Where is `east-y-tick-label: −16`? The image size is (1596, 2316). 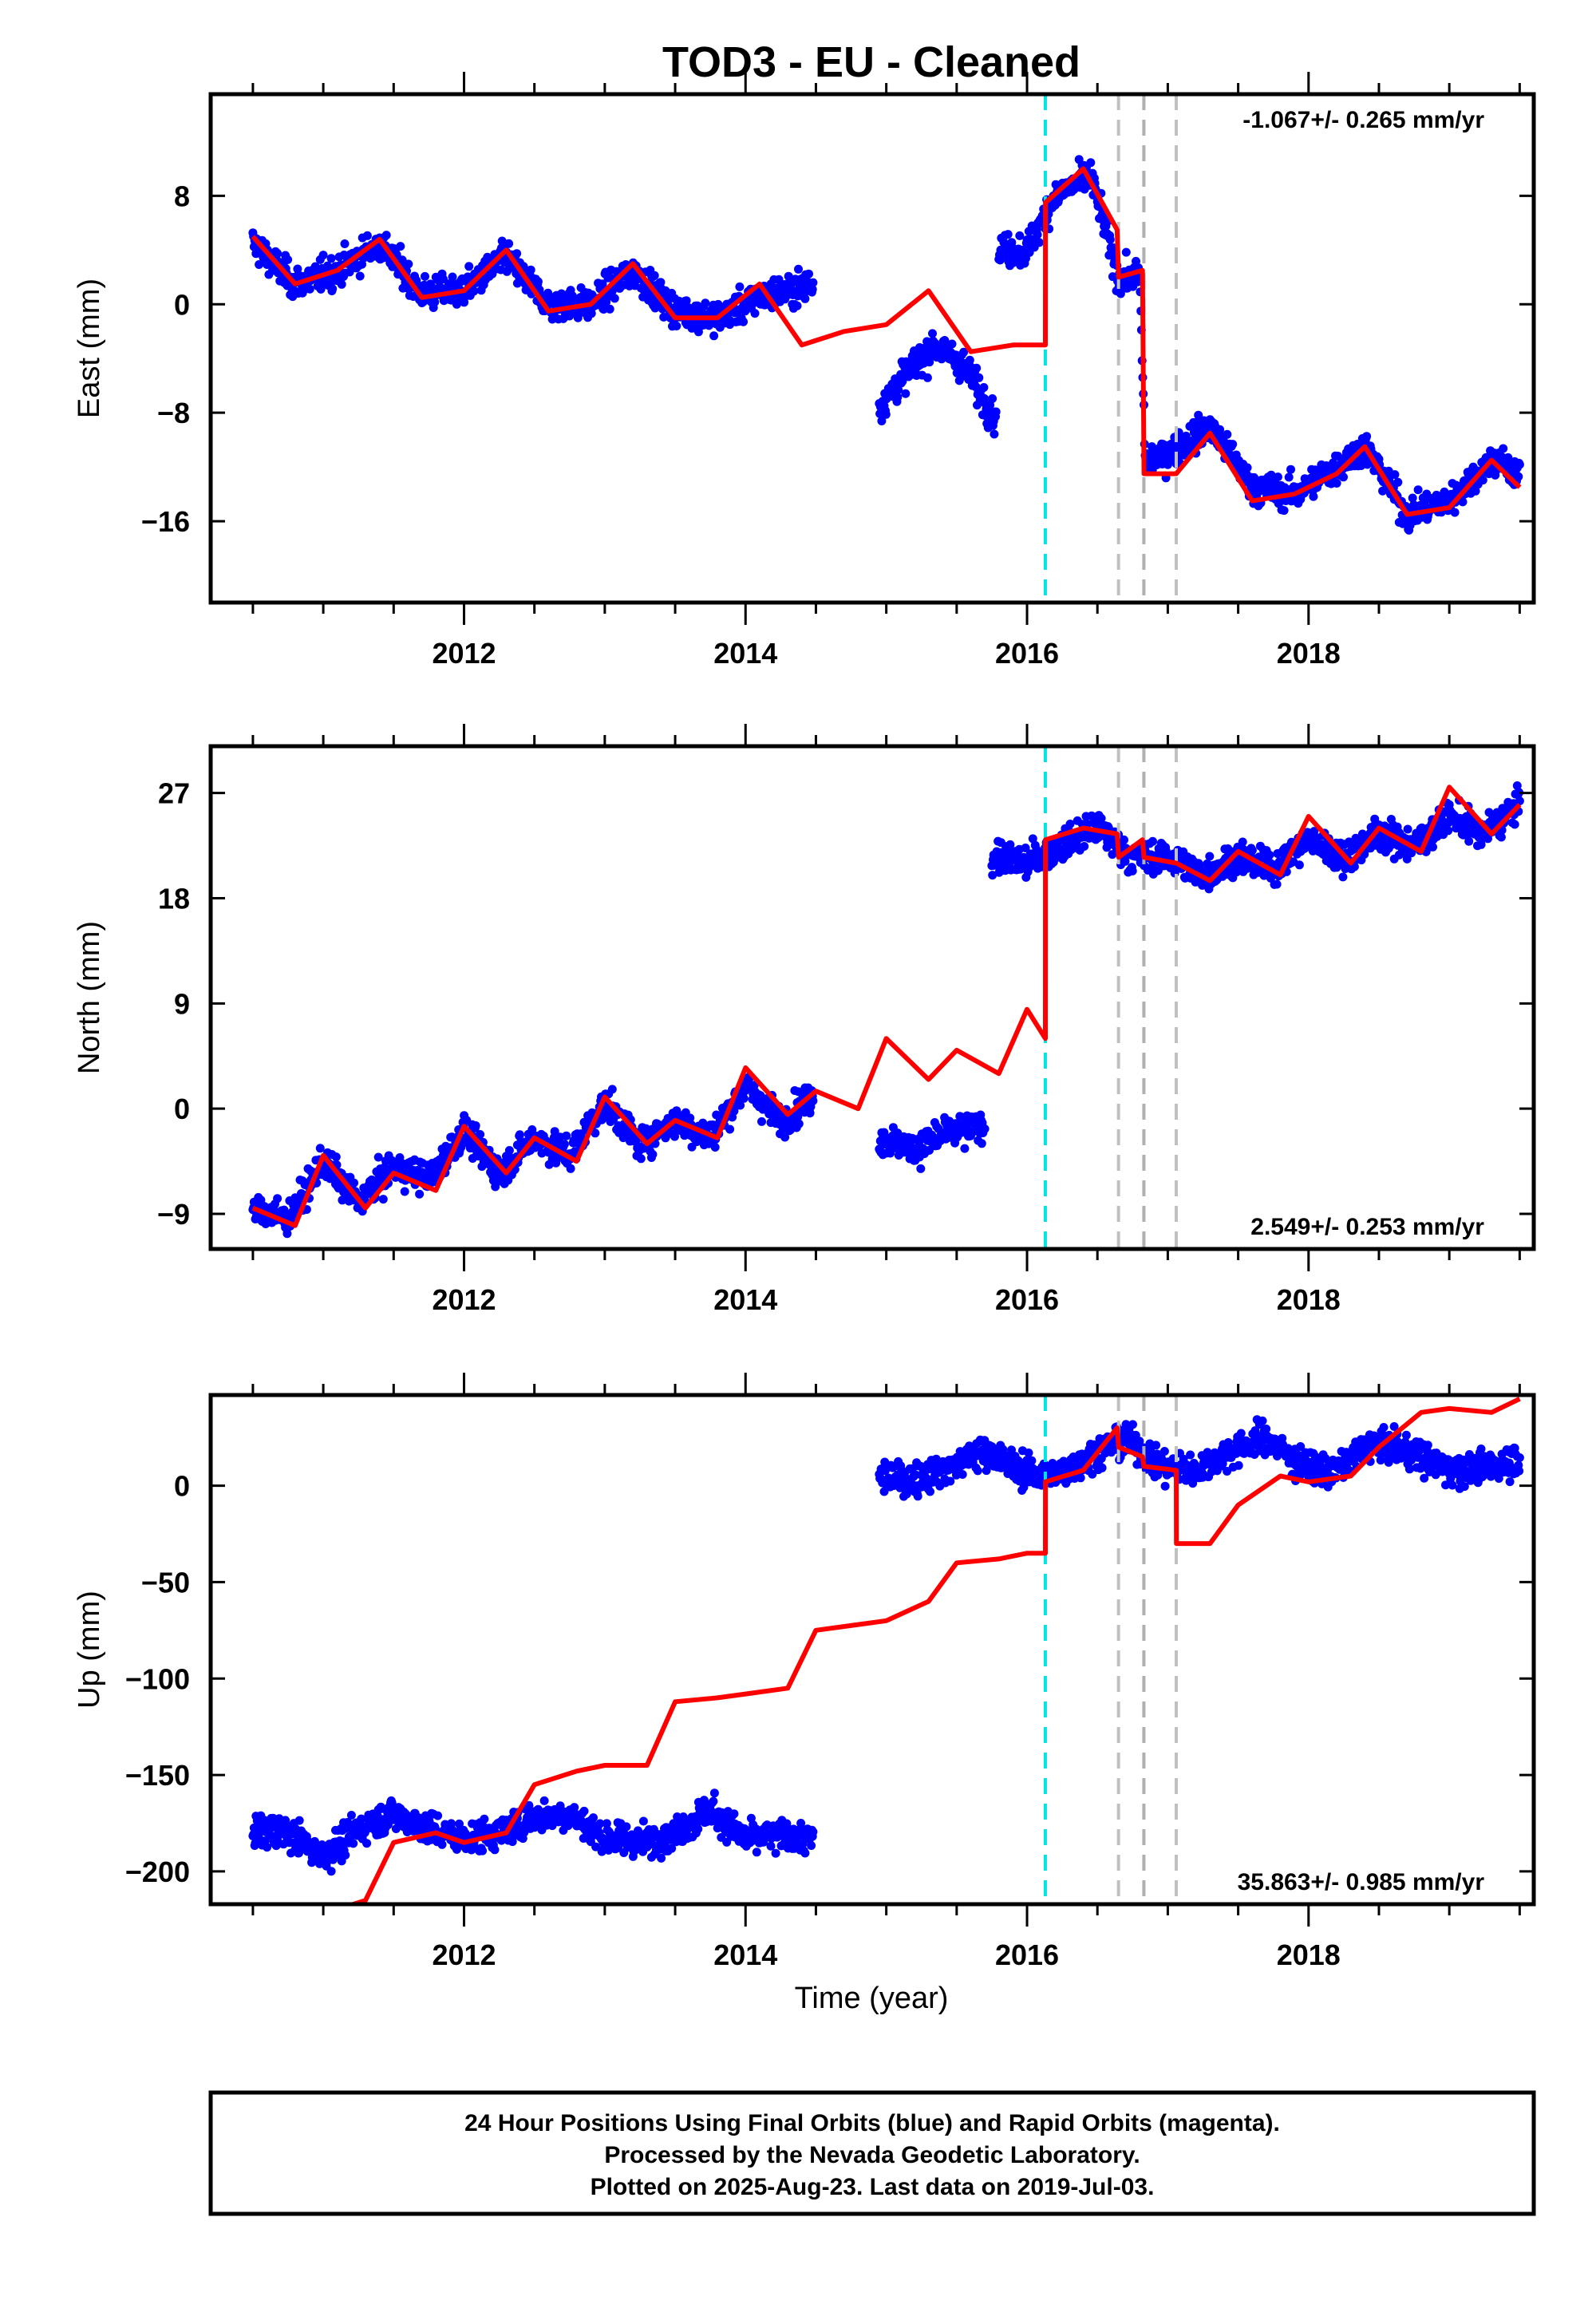 east-y-tick-label: −16 is located at coordinates (165, 521).